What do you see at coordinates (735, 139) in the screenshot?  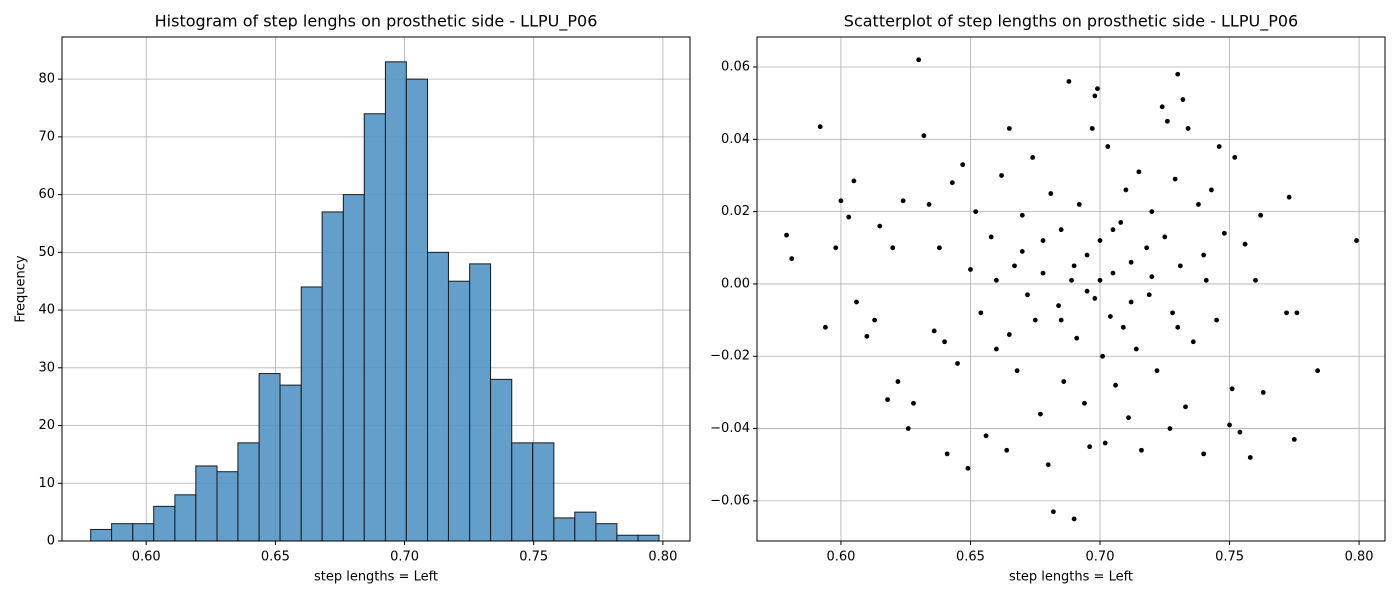 I see `y-tick-label: 0.04` at bounding box center [735, 139].